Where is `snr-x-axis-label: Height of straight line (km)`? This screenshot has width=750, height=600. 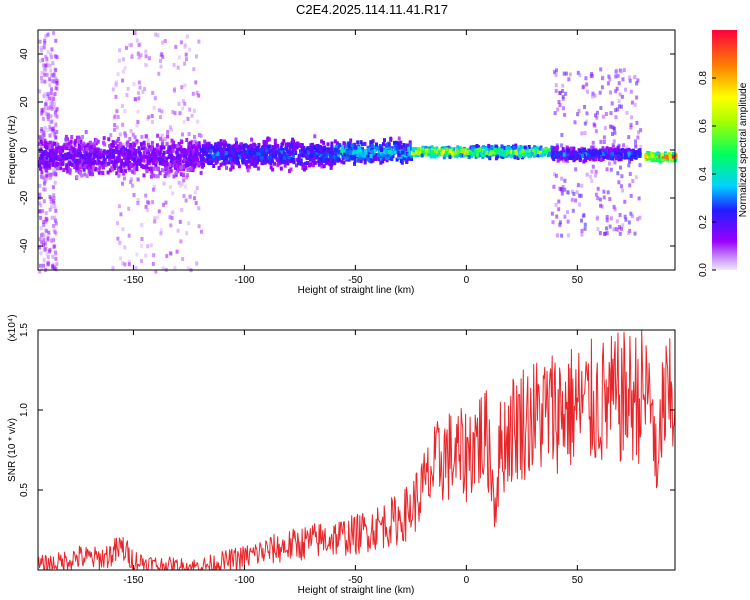
snr-x-axis-label: Height of straight line (km) is located at coordinates (356, 590).